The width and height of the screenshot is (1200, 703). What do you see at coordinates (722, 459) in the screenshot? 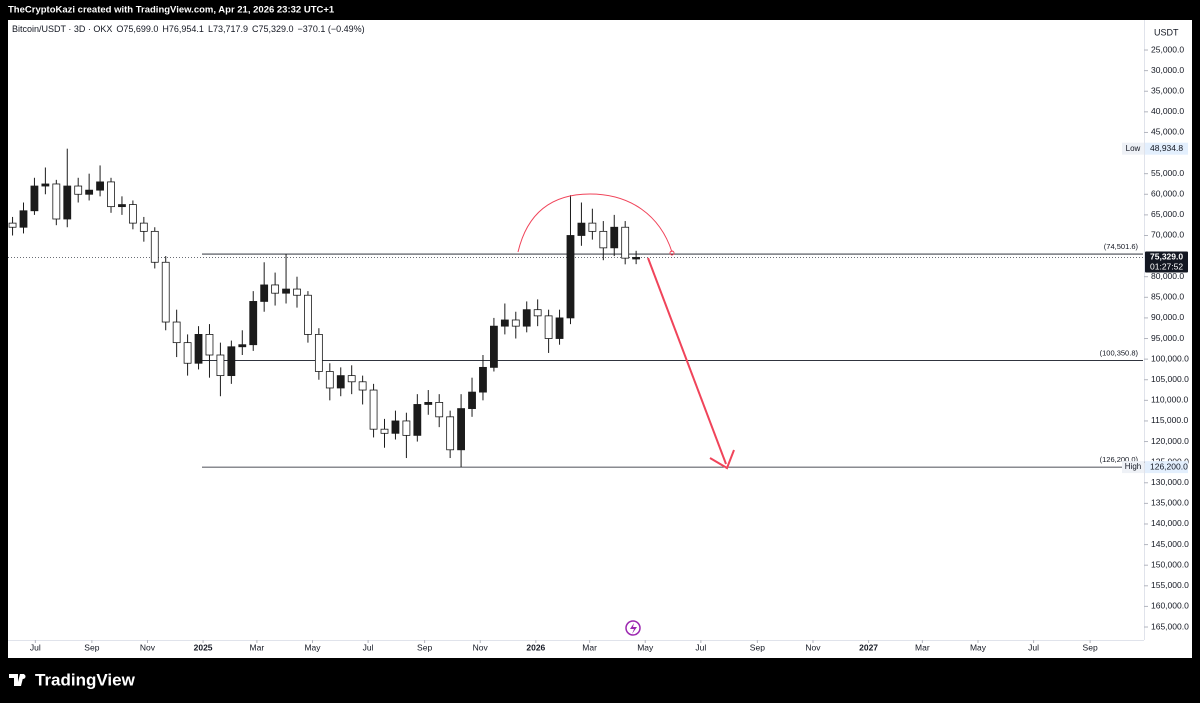
I see `arrow-head` at bounding box center [722, 459].